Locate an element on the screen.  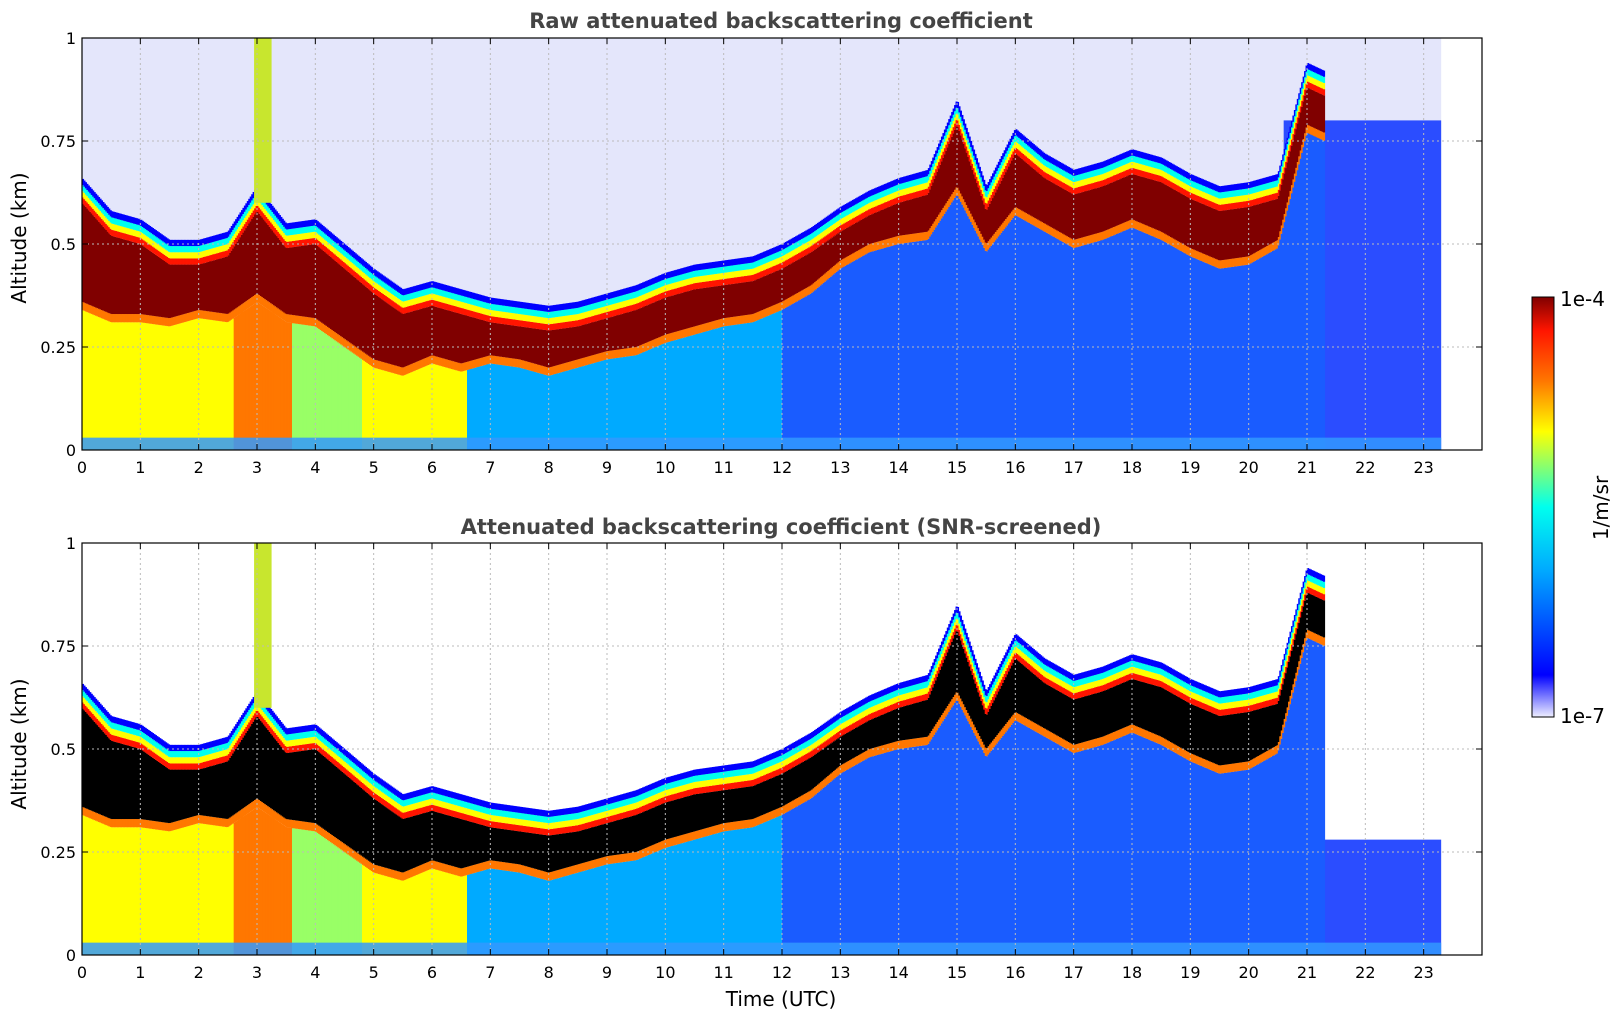
panel-1-x-tick-label: 18 is located at coordinates (1132, 467).